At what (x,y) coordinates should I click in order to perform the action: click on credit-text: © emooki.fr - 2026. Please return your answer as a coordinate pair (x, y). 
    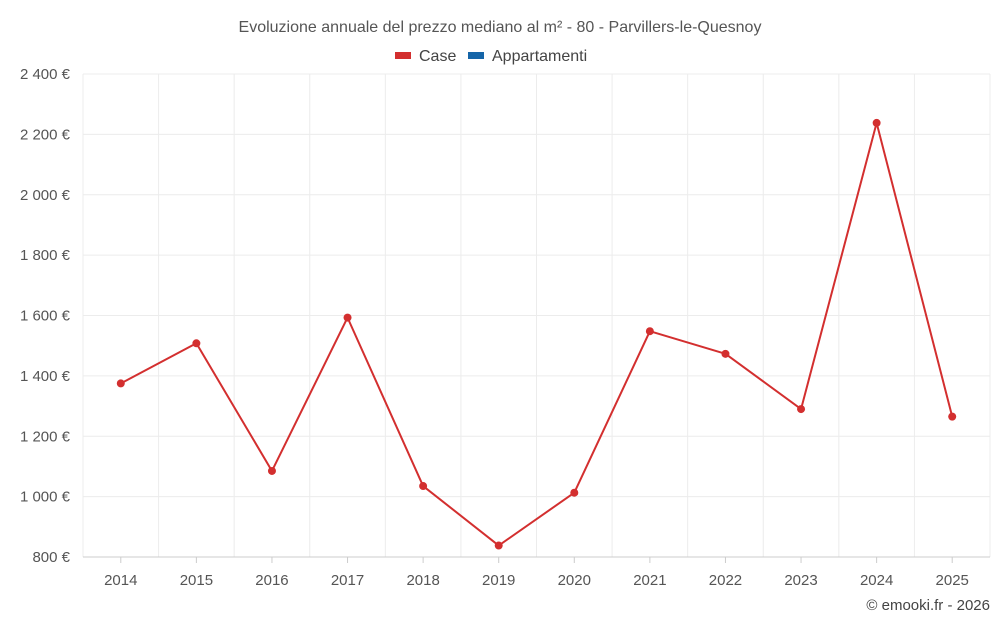
    Looking at the image, I should click on (928, 605).